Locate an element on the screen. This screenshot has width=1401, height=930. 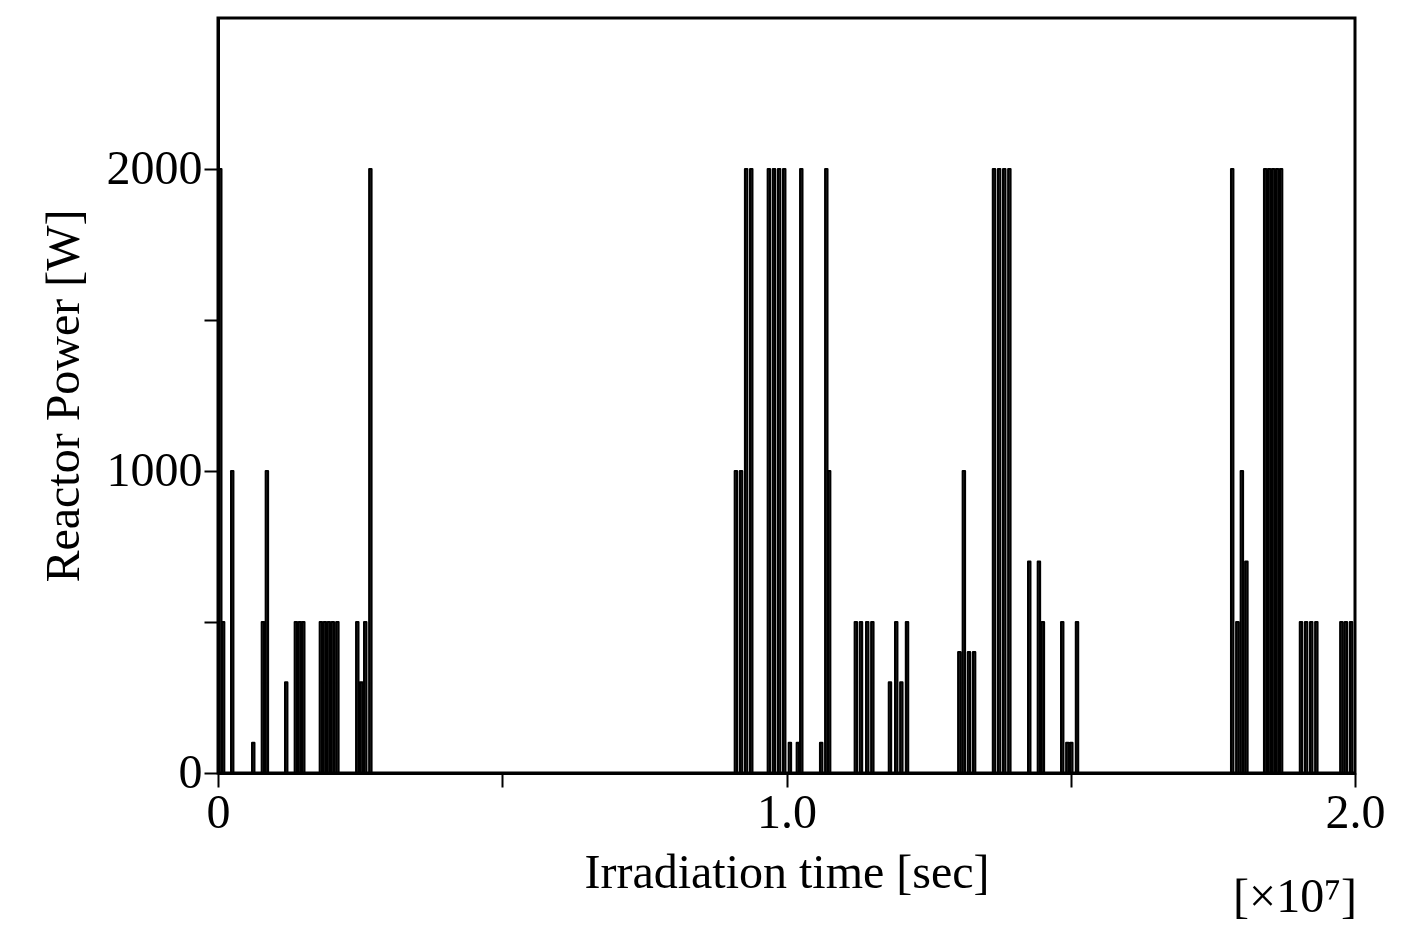
y-tick-label: 2000 is located at coordinates (154, 167).